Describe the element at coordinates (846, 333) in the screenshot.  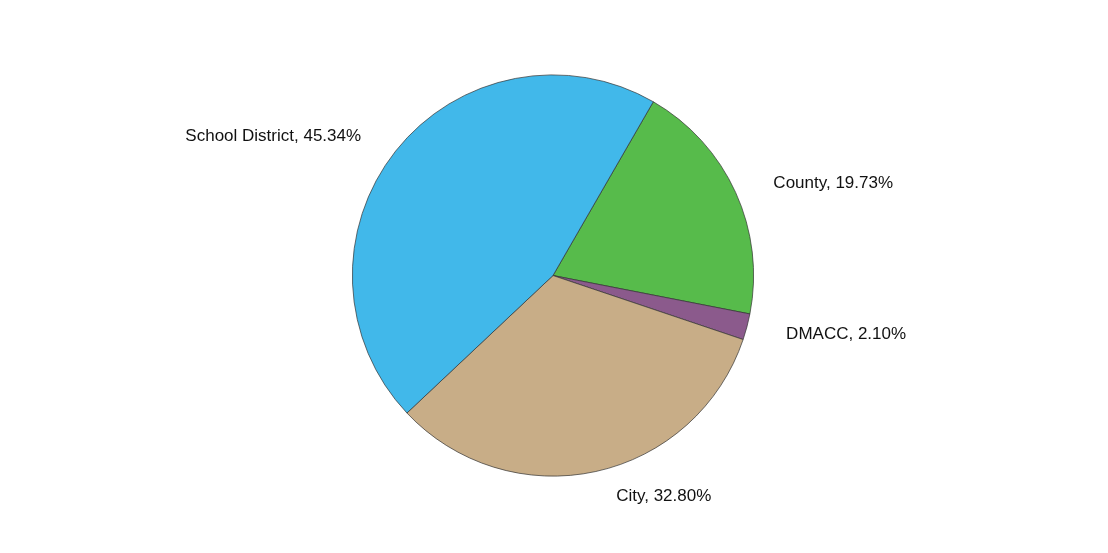
I see `slice-label: DMACC, 2.10%` at that location.